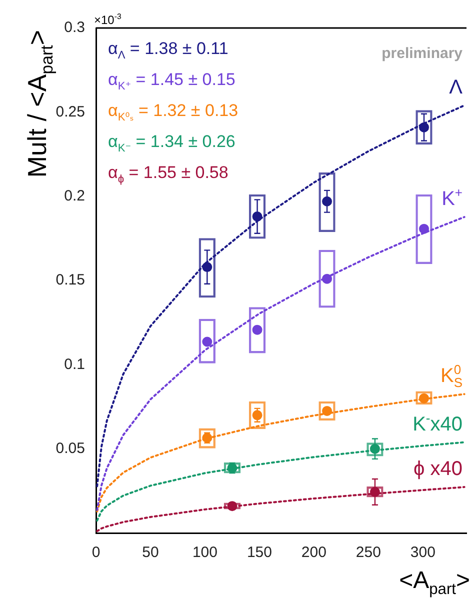 This screenshot has height=600, width=472. I want to click on annotation: preliminary, so click(423, 53).